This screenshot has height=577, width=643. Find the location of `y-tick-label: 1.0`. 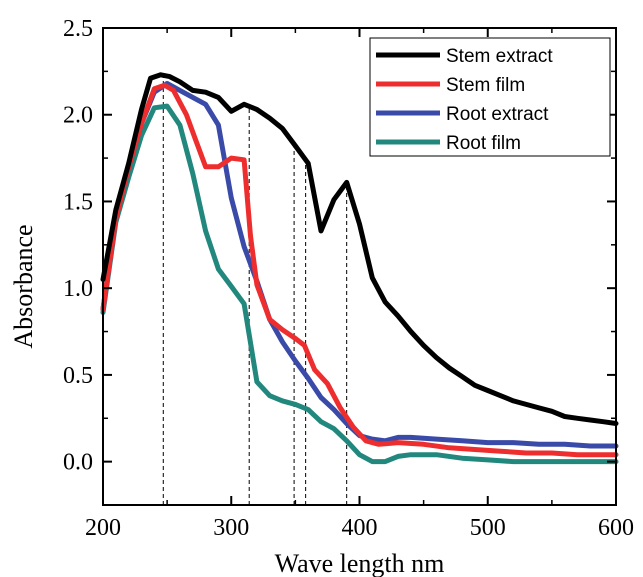

y-tick-label: 1.0 is located at coordinates (78, 289).